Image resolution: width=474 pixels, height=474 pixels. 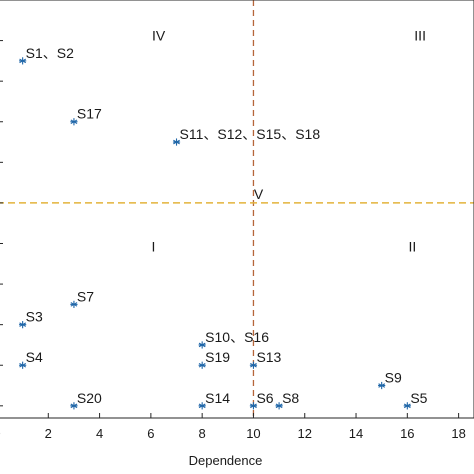 I want to click on point-label: S1、S2, so click(x=50, y=53).